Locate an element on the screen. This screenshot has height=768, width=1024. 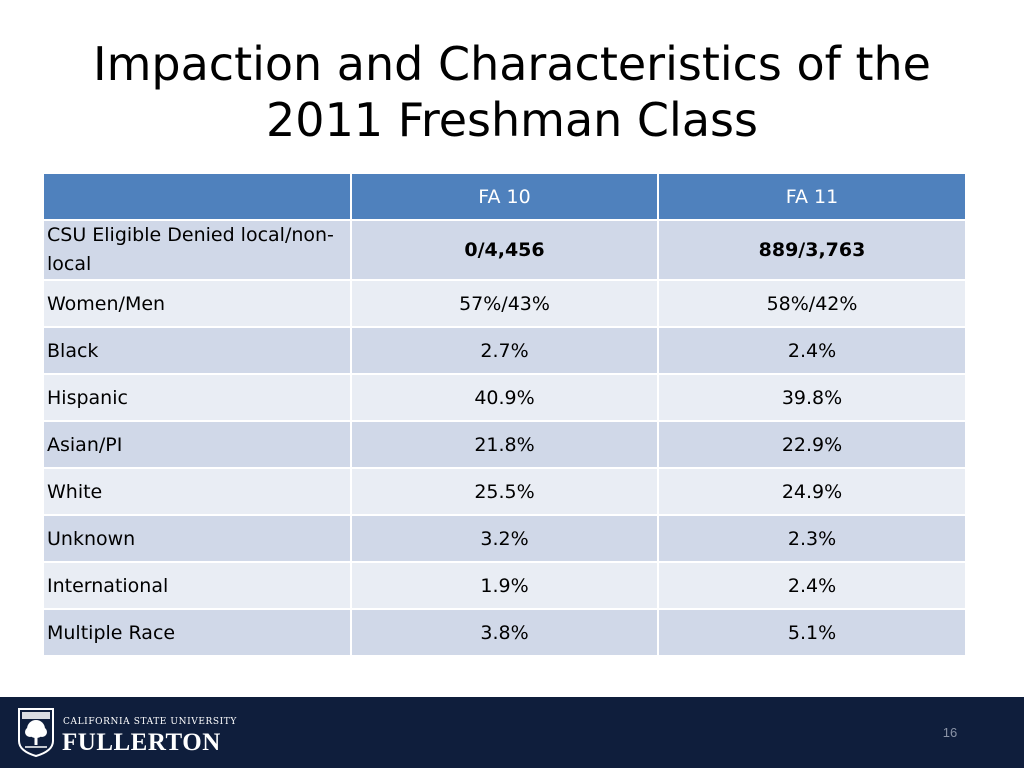
table-row: Unknown 3.2% 2.3% is located at coordinates (504, 538).